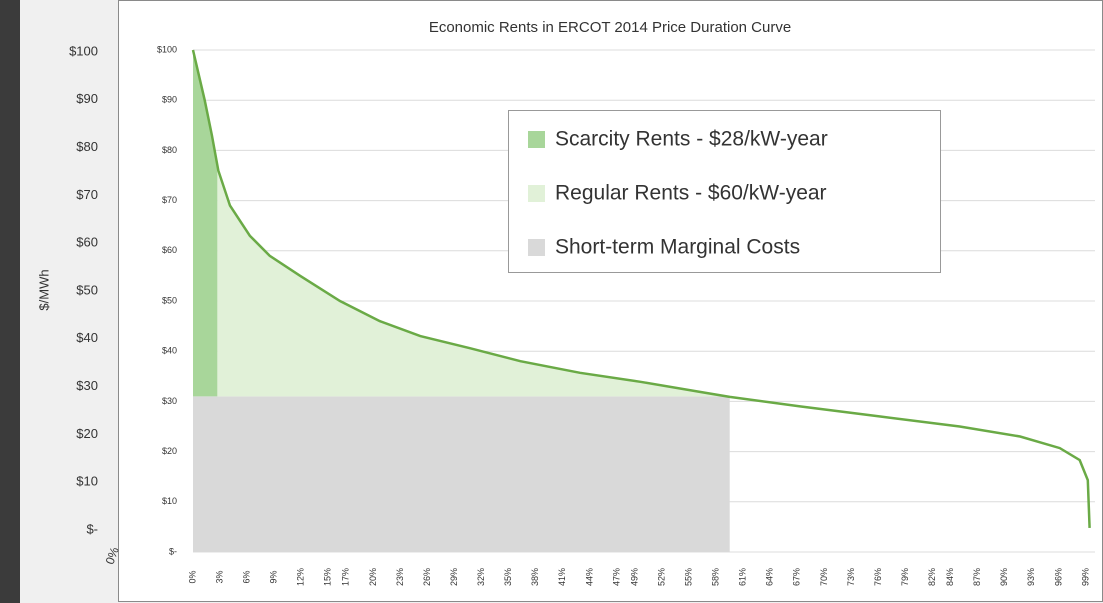 The height and width of the screenshot is (603, 1103). I want to click on x-tick-label: 49%, so click(634, 577).